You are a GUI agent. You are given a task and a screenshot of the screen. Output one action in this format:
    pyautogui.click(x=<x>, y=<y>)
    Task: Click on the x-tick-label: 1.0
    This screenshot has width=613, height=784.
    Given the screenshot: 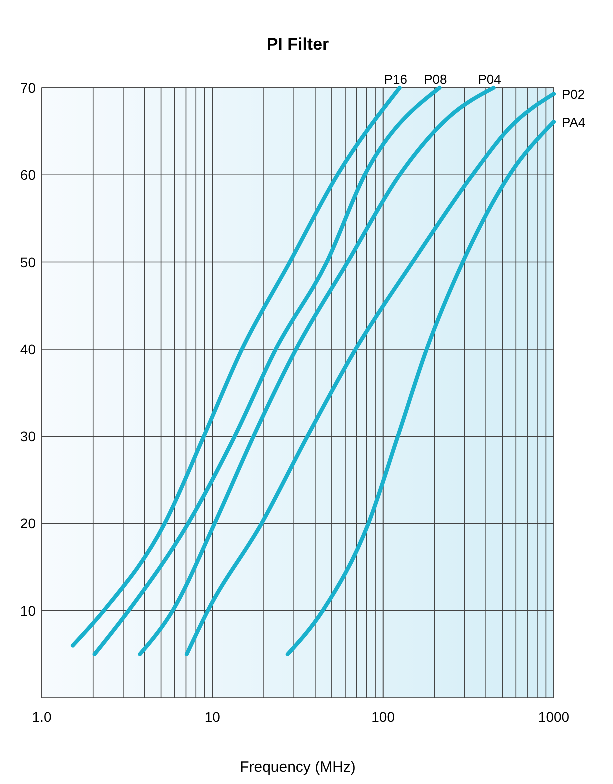 What is the action you would take?
    pyautogui.click(x=42, y=717)
    